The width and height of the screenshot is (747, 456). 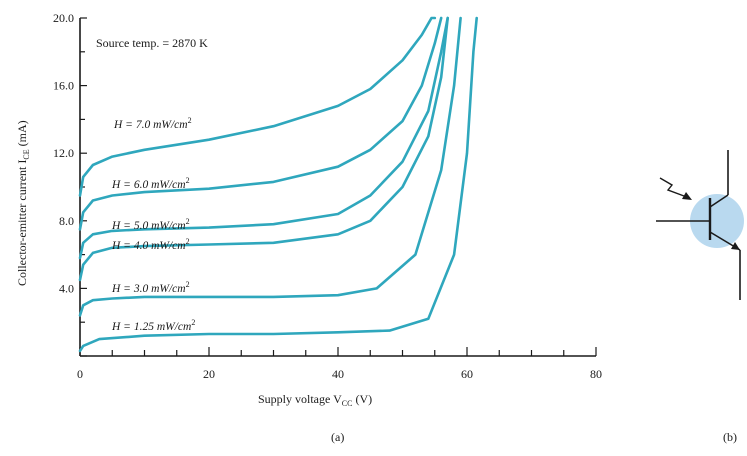 I want to click on curve-label-text: H = 6.0 mW/cm, so click(x=148, y=185).